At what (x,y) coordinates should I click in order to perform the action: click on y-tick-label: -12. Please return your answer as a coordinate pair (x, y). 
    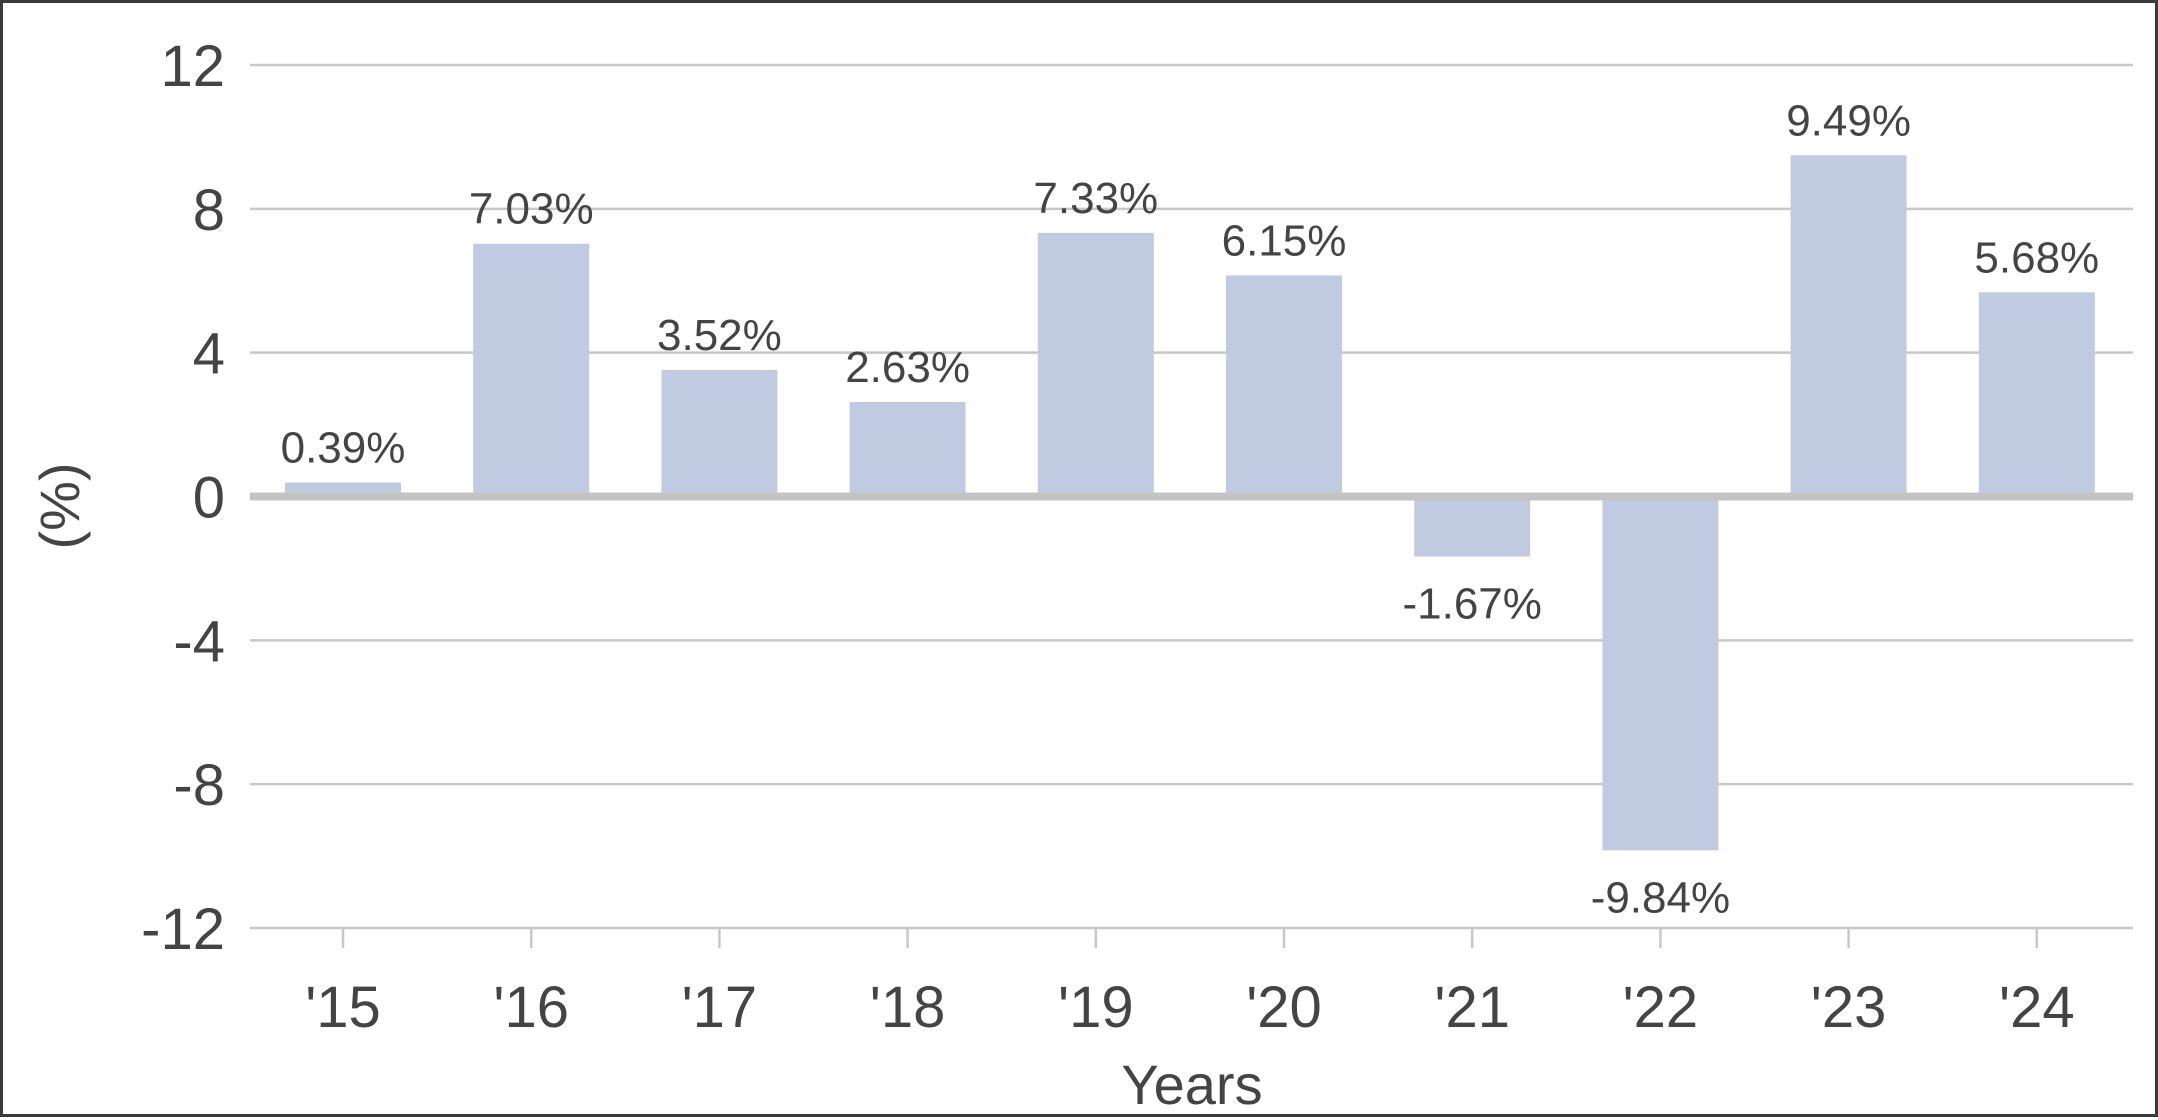
    Looking at the image, I should click on (183, 929).